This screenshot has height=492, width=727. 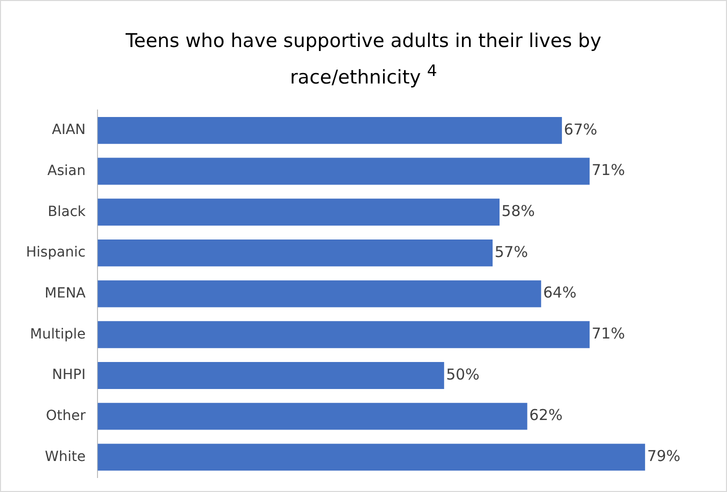 What do you see at coordinates (69, 375) in the screenshot?
I see `y-tick-label: NHPI` at bounding box center [69, 375].